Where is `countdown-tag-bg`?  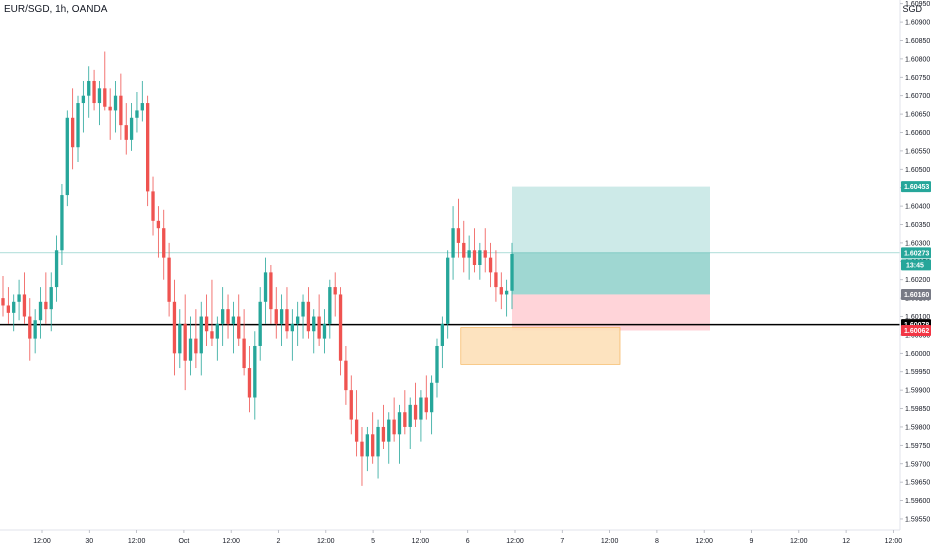
countdown-tag-bg is located at coordinates (916, 265).